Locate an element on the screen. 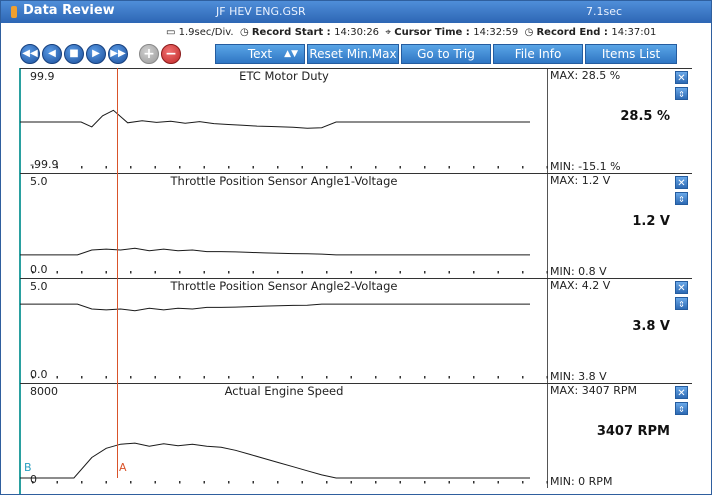 Image resolution: width=712 pixels, height=495 pixels. play-icon: ▶ is located at coordinates (96, 54).